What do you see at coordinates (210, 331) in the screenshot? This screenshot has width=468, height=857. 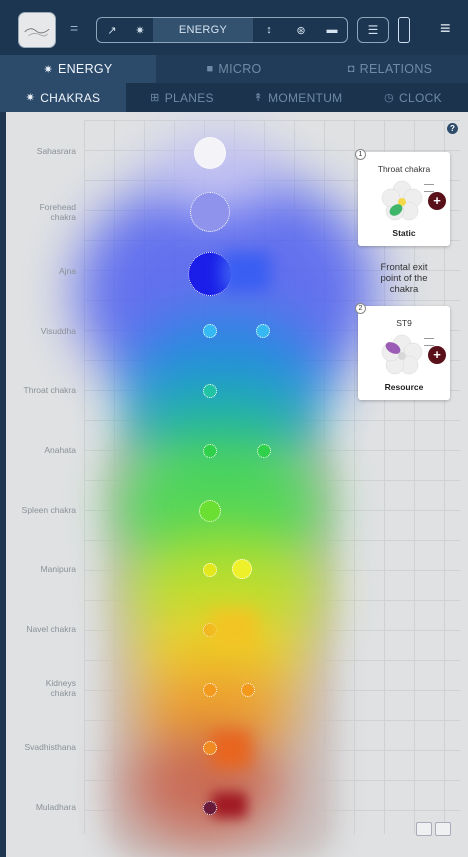 I see `chakra-visuddha-left` at bounding box center [210, 331].